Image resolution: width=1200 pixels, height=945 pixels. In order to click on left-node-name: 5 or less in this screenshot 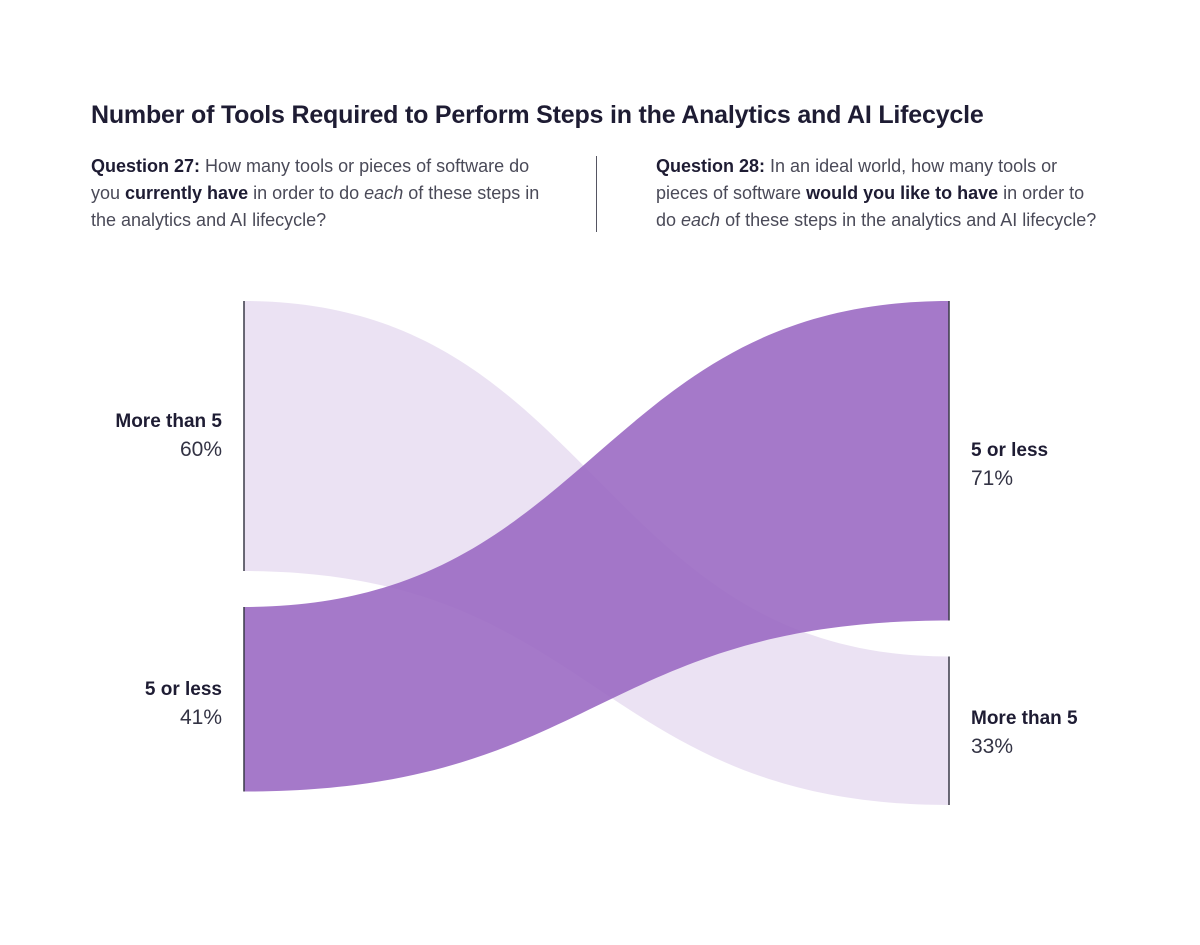, I will do `click(183, 689)`.